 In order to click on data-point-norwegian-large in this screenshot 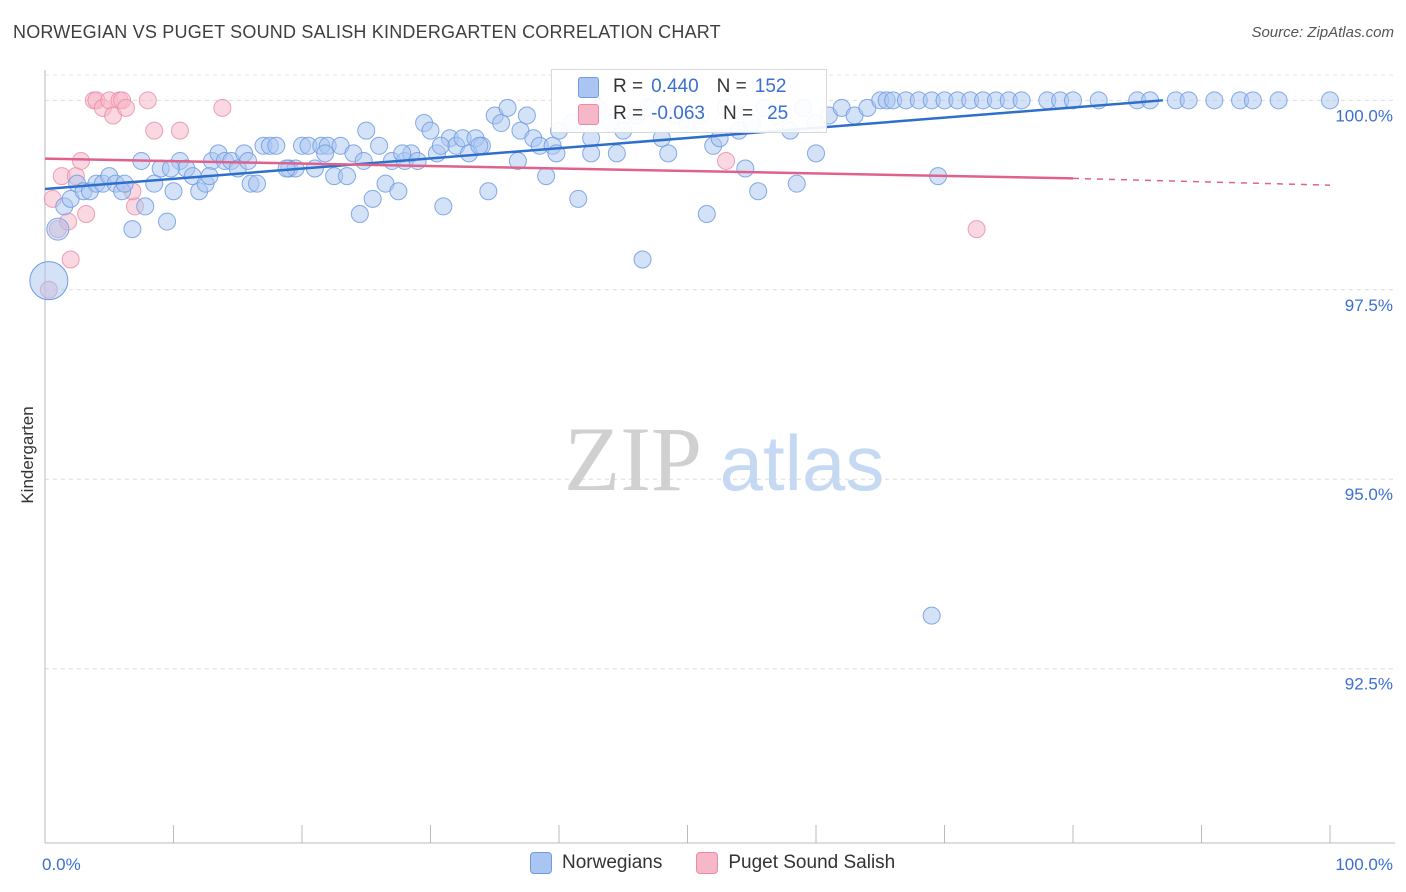, I will do `click(49, 281)`.